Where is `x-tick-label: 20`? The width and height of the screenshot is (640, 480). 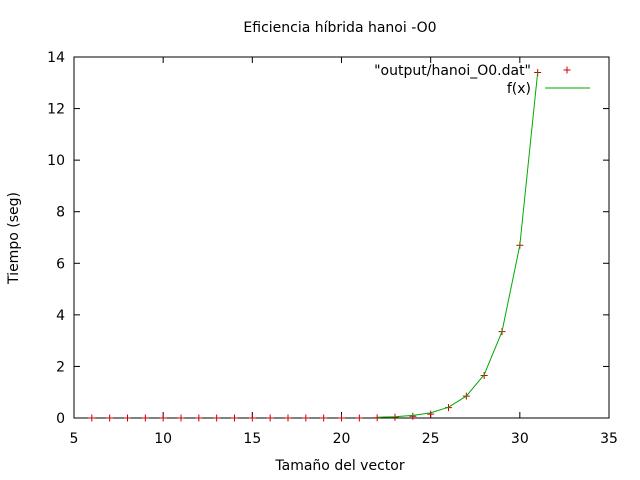 x-tick-label: 20 is located at coordinates (342, 439).